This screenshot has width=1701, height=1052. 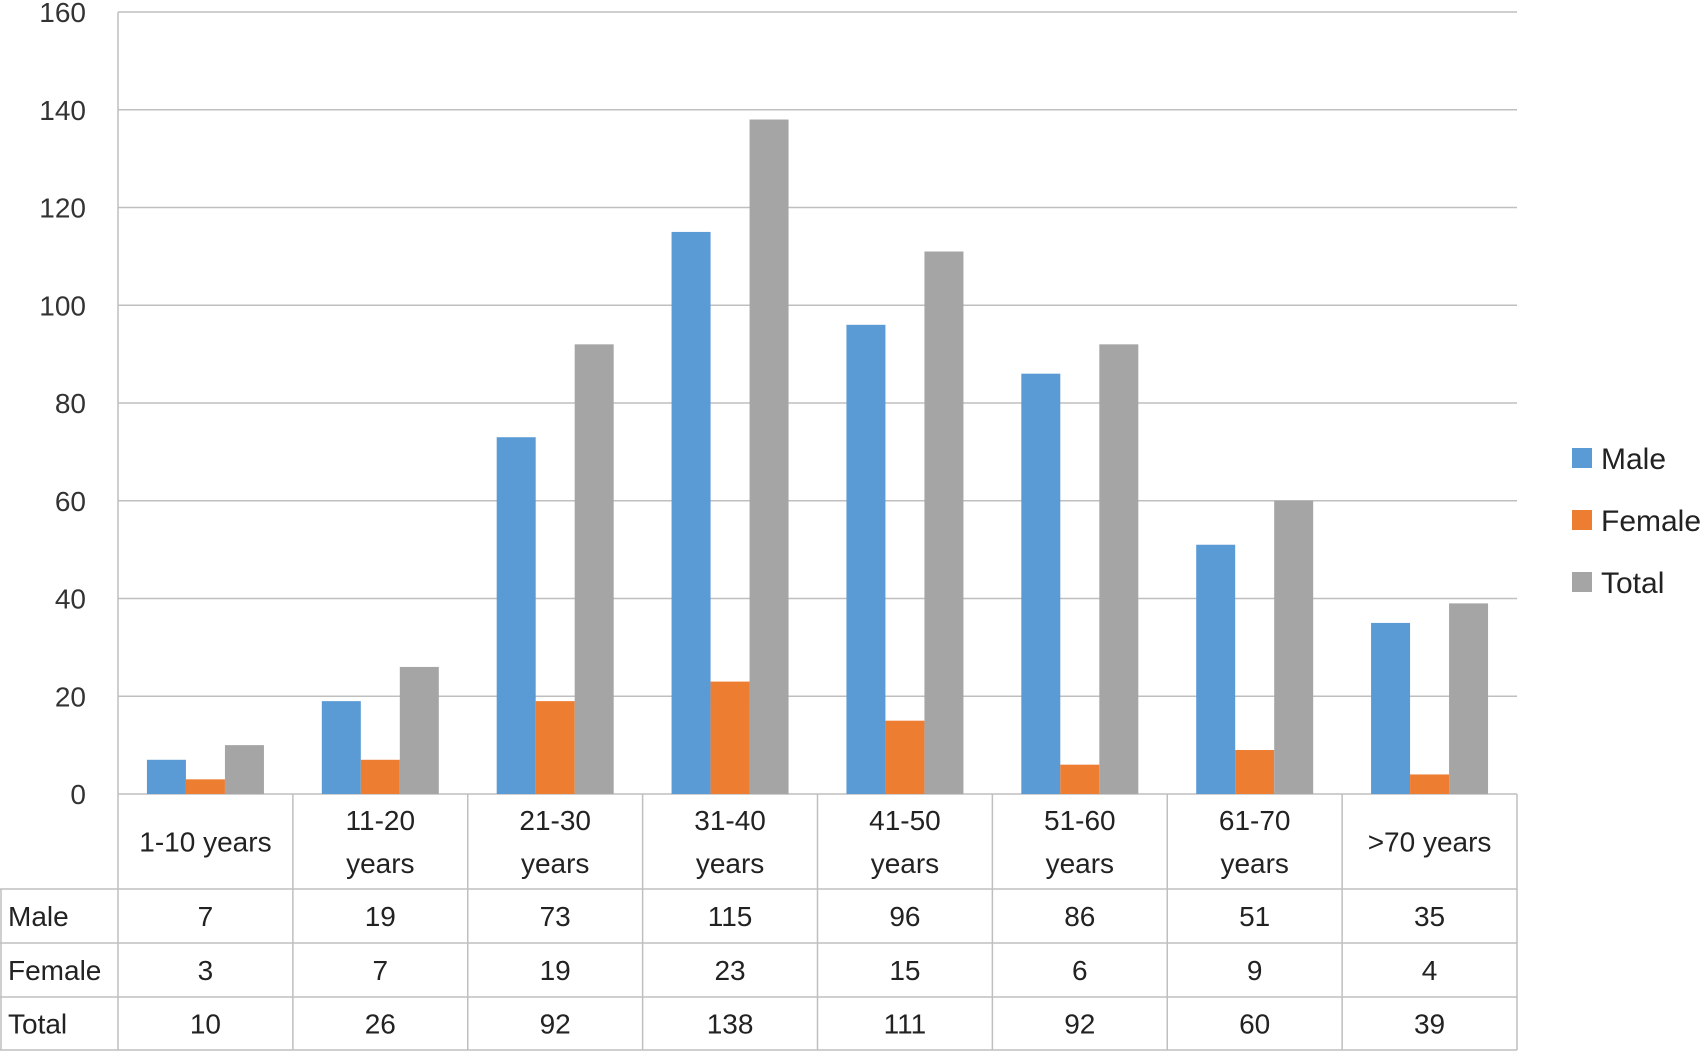 I want to click on y-axis: 0 20 40 60 80 100 120 140 160, so click(x=79, y=405).